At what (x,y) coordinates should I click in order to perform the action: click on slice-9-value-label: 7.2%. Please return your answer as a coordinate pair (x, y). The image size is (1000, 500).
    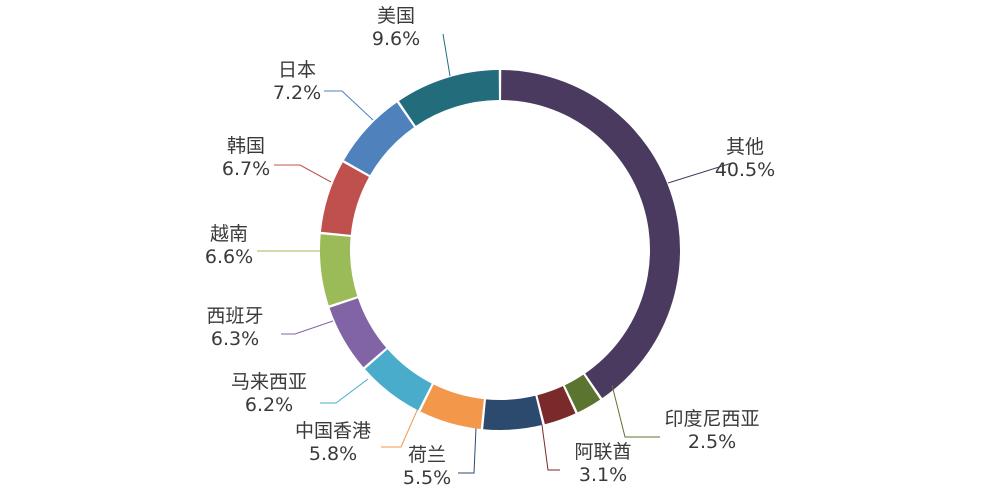
    Looking at the image, I should click on (297, 93).